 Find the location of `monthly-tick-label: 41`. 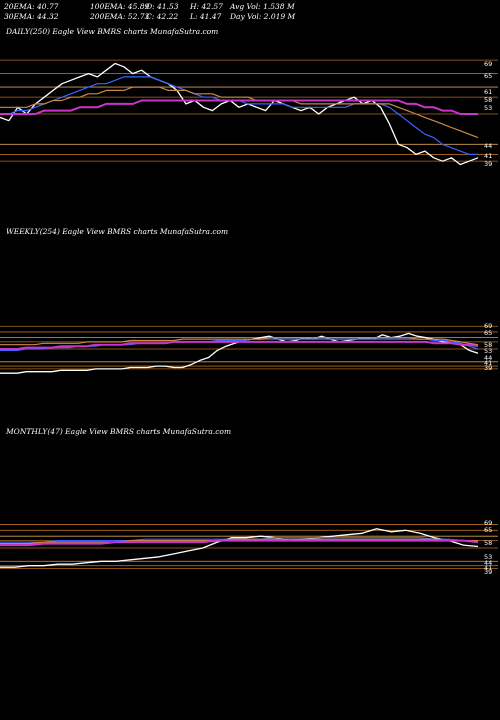

monthly-tick-label: 41 is located at coordinates (488, 568).